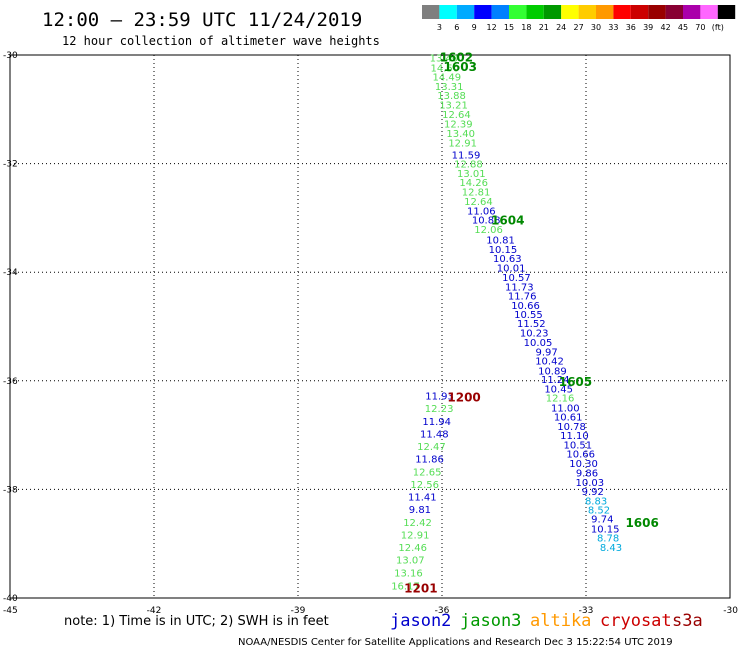 The width and height of the screenshot is (740, 650). I want to click on wave-height-label: 9.92, so click(593, 492).